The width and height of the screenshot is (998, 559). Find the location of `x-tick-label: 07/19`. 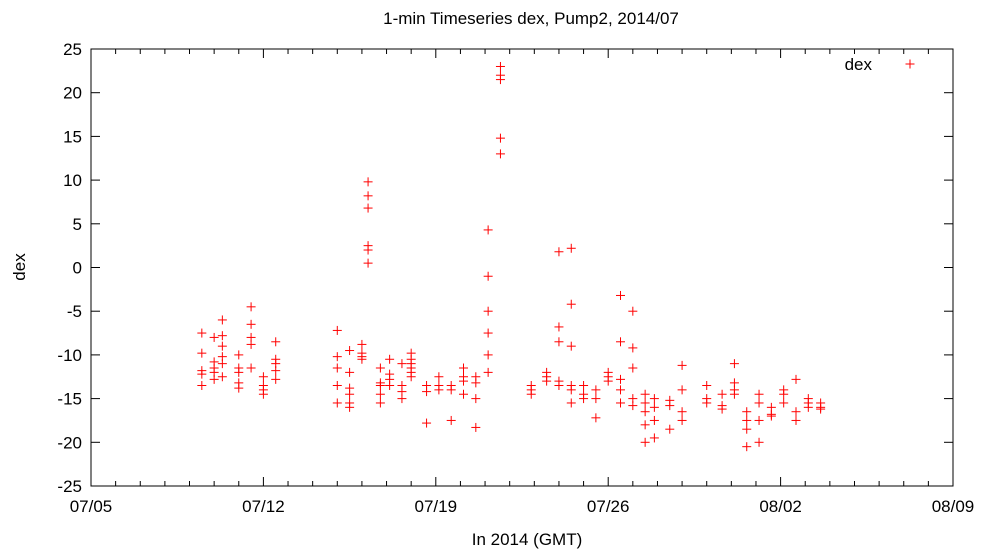

x-tick-label: 07/19 is located at coordinates (436, 506).